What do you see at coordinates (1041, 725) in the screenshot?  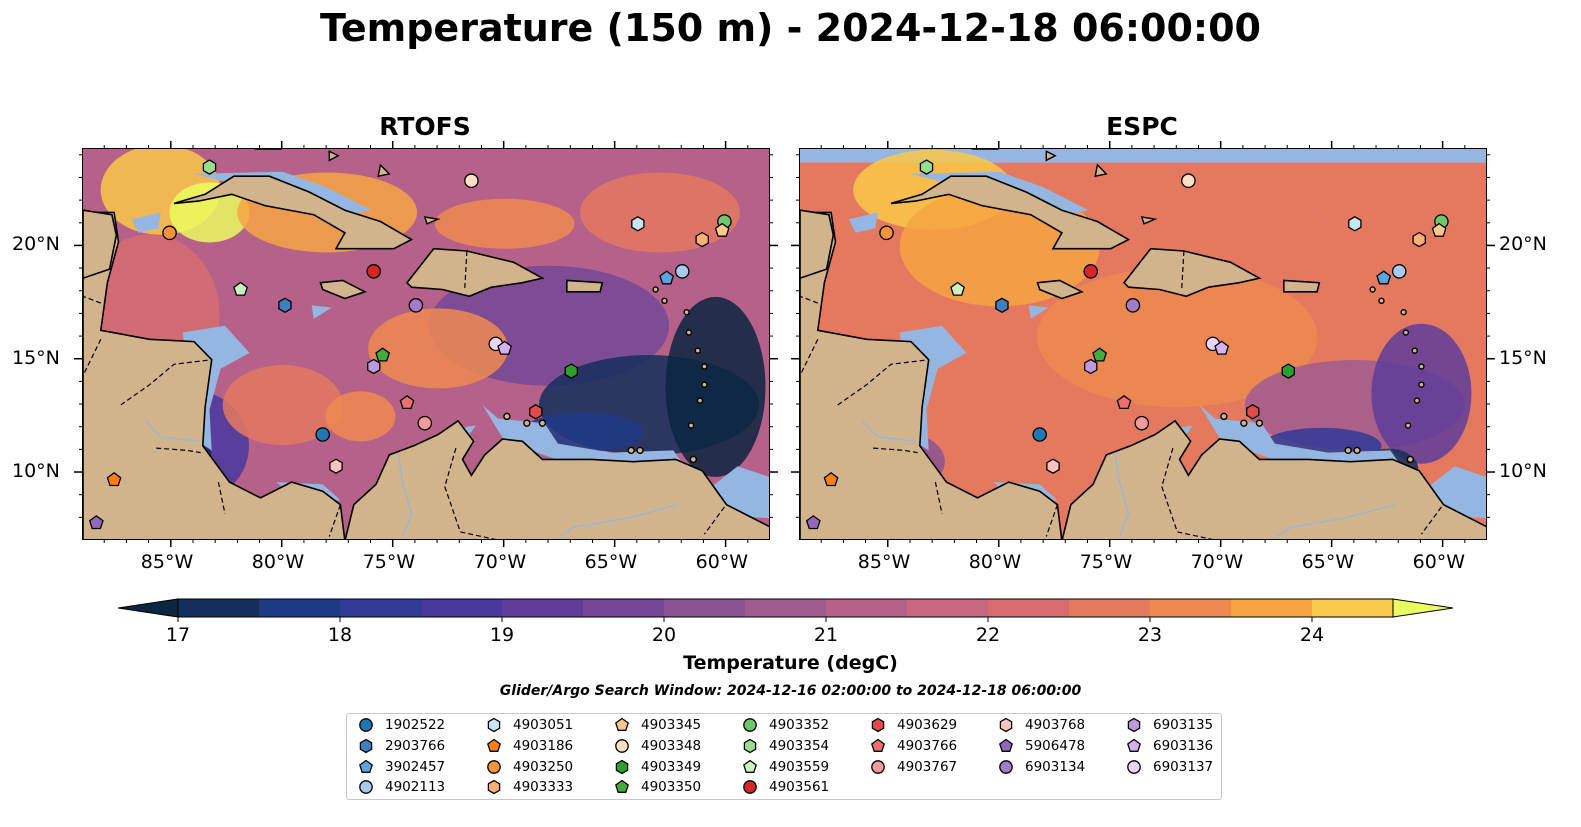 I see `legend-item: 4903768` at bounding box center [1041, 725].